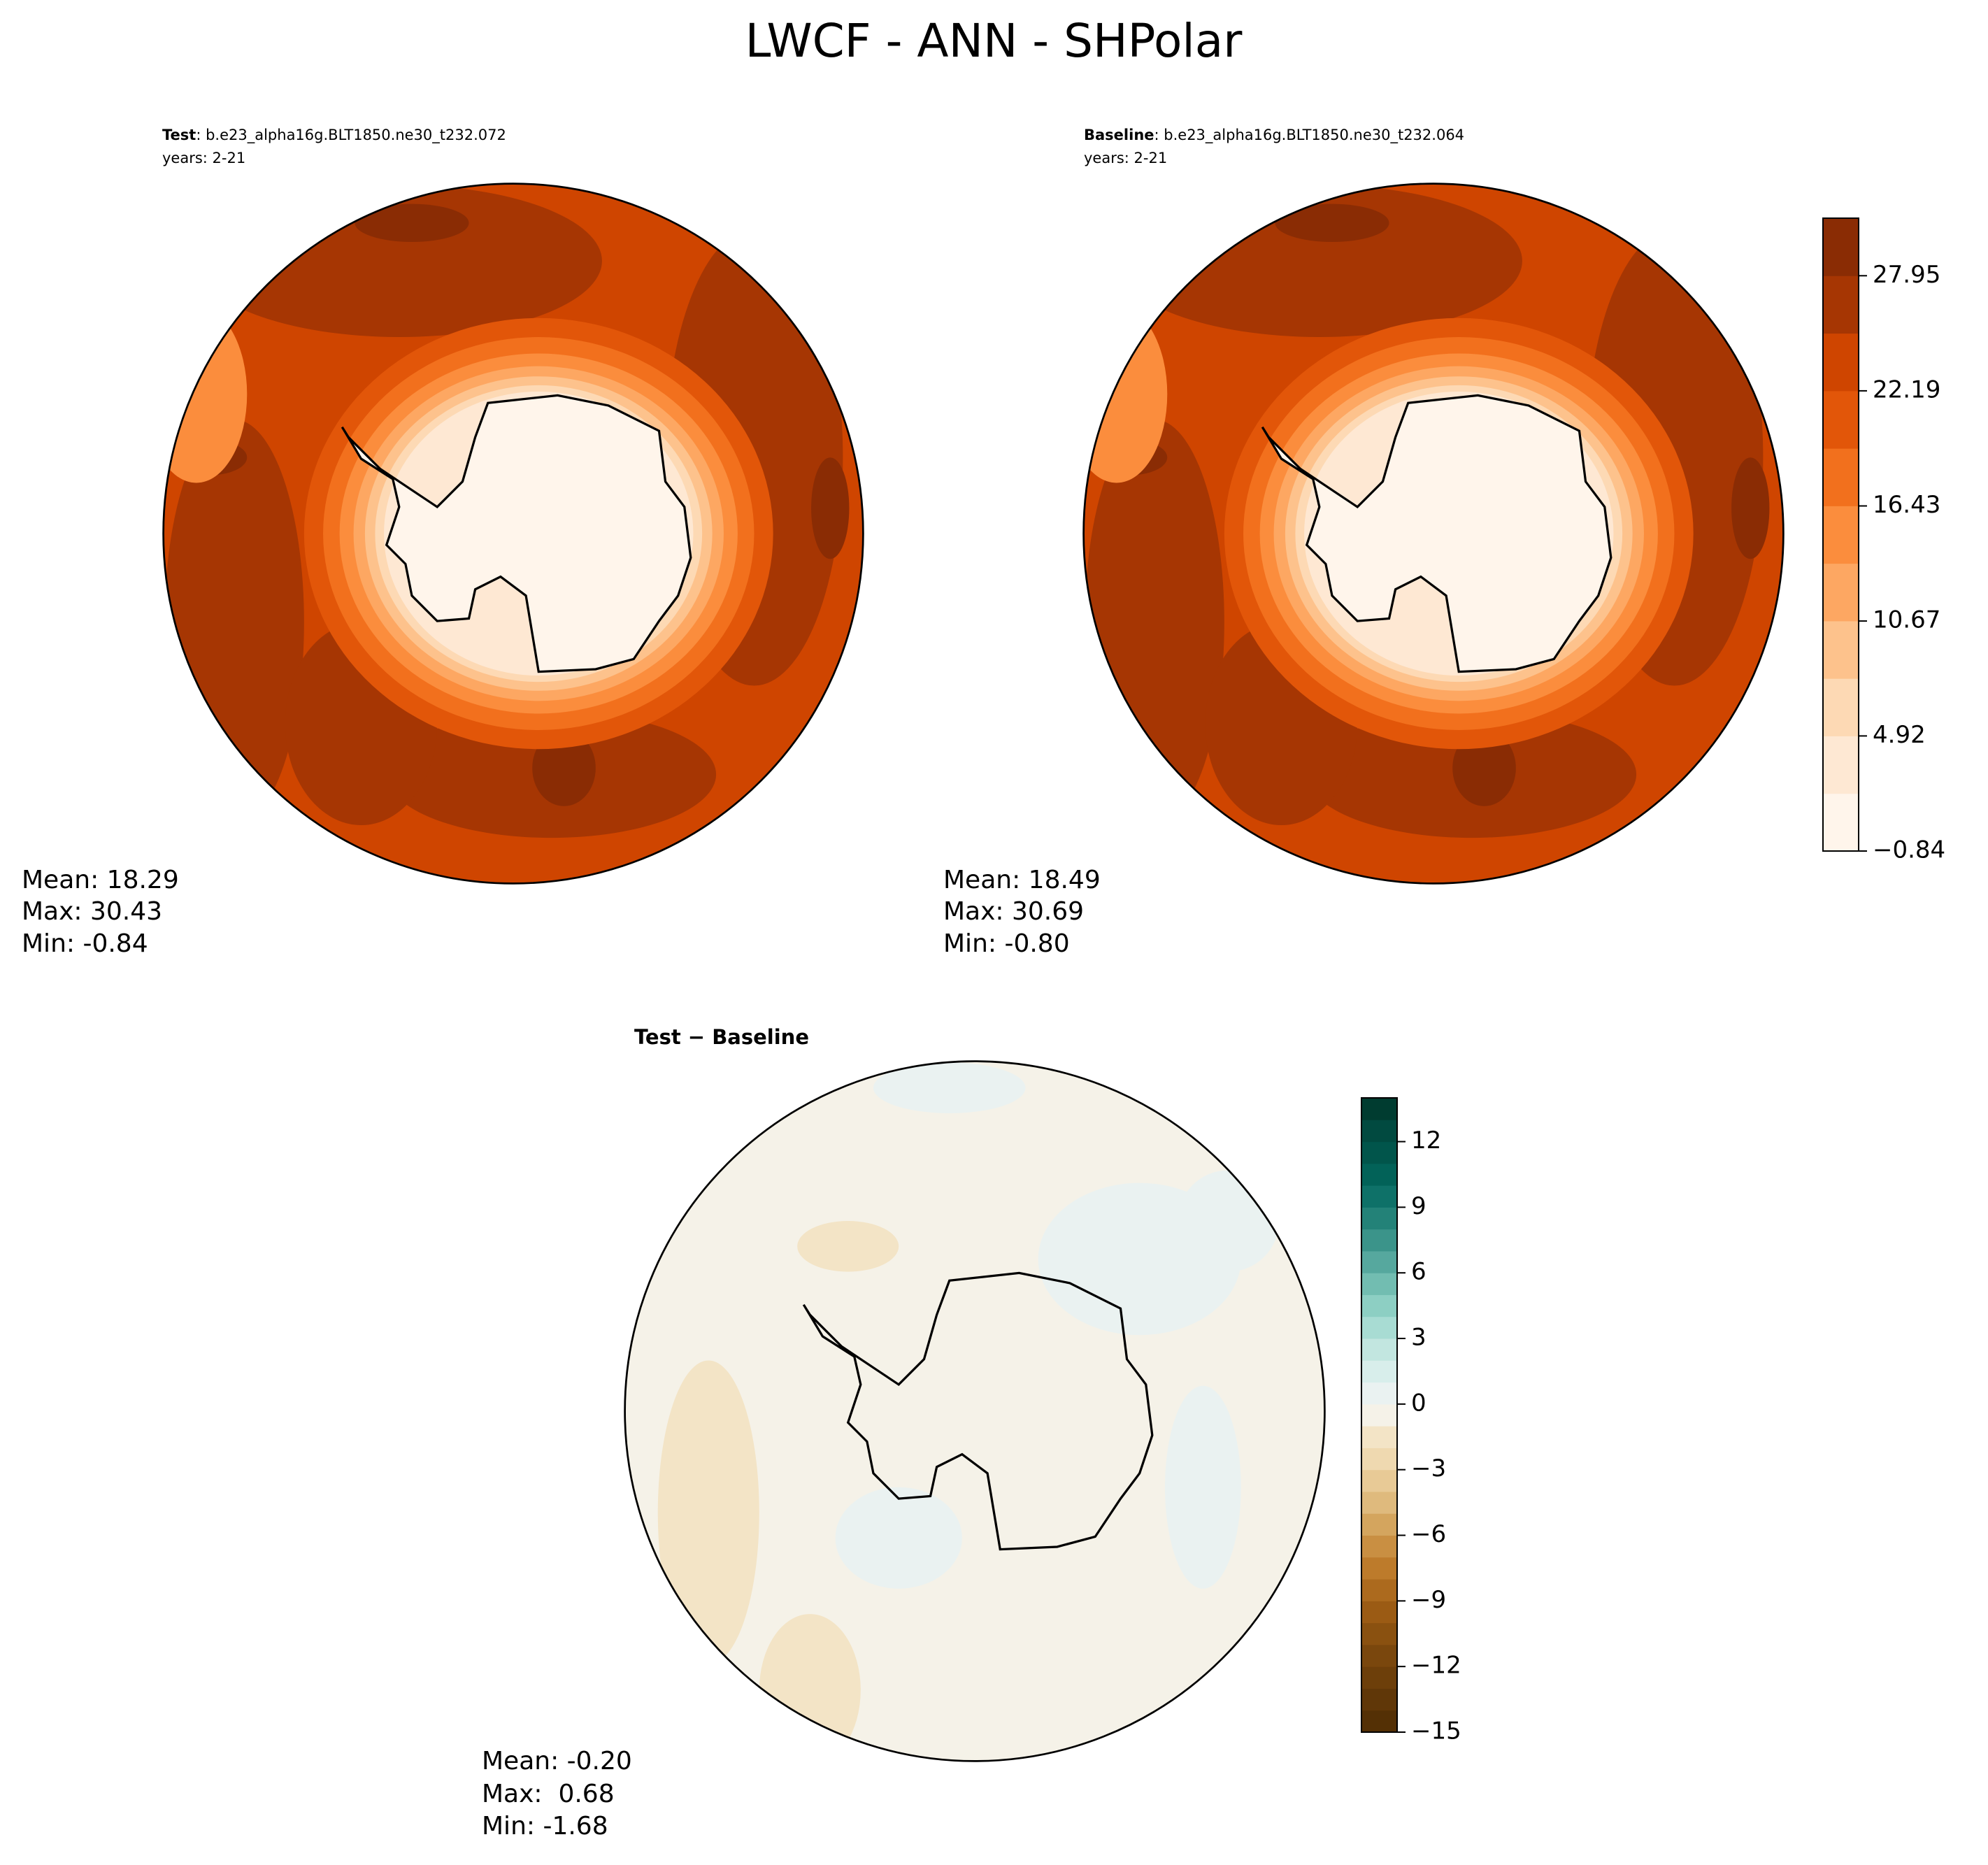  I want to click on stat-mean: Mean: 18.49, so click(1022, 880).